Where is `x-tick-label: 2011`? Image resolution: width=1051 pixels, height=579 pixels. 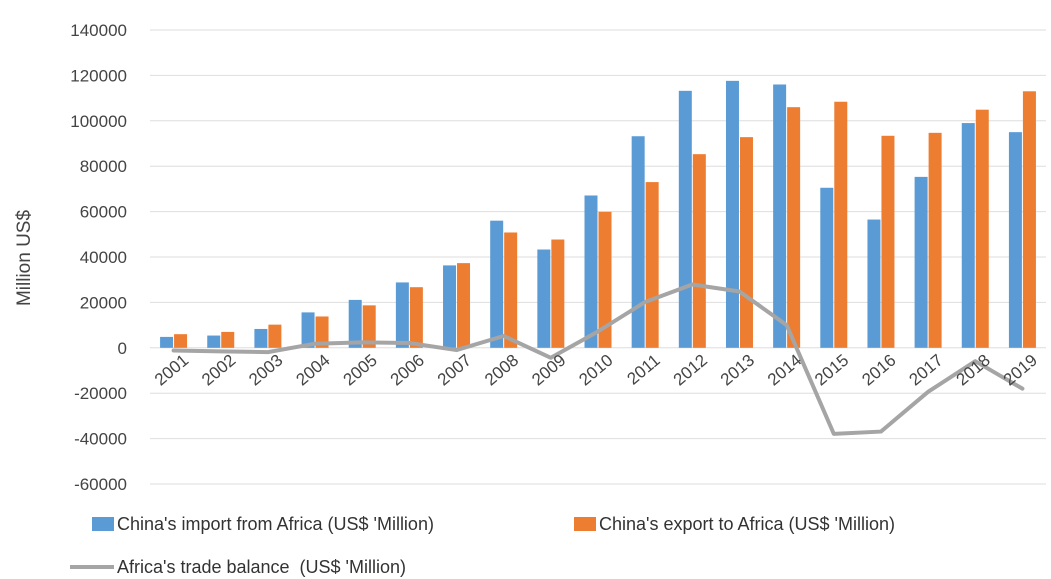
x-tick-label: 2011 is located at coordinates (644, 370).